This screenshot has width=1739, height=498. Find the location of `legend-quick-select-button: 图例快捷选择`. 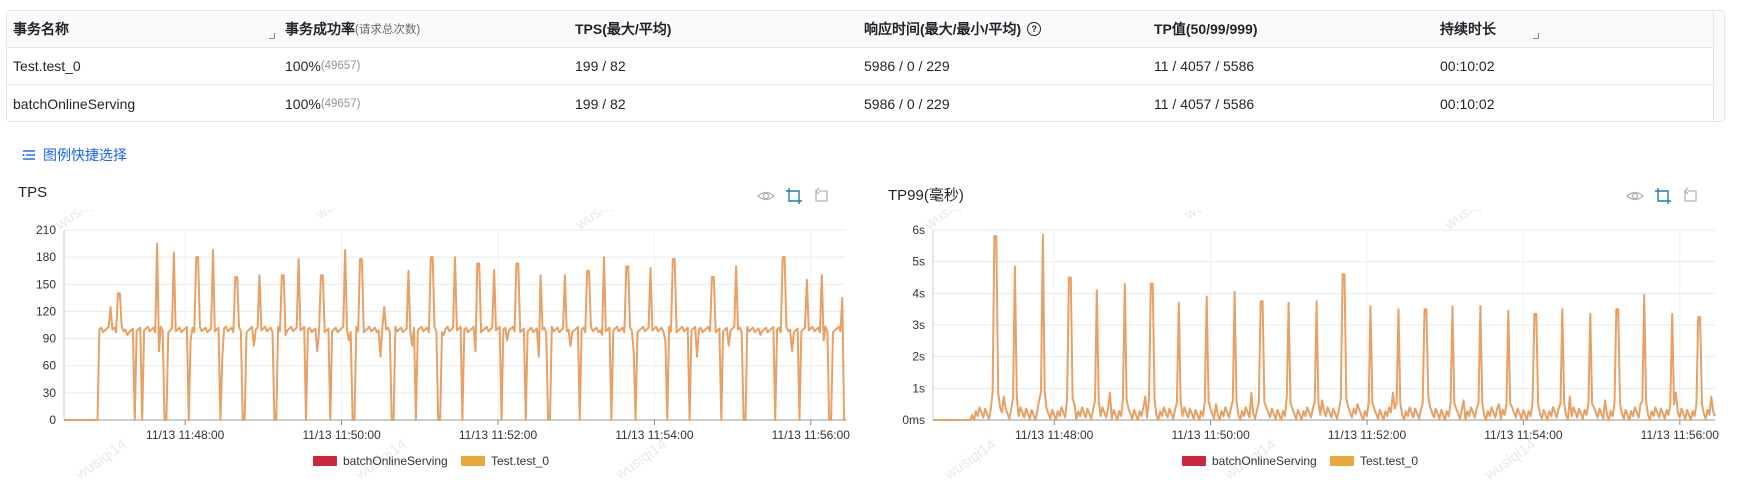

legend-quick-select-button: 图例快捷选择 is located at coordinates (74, 155).